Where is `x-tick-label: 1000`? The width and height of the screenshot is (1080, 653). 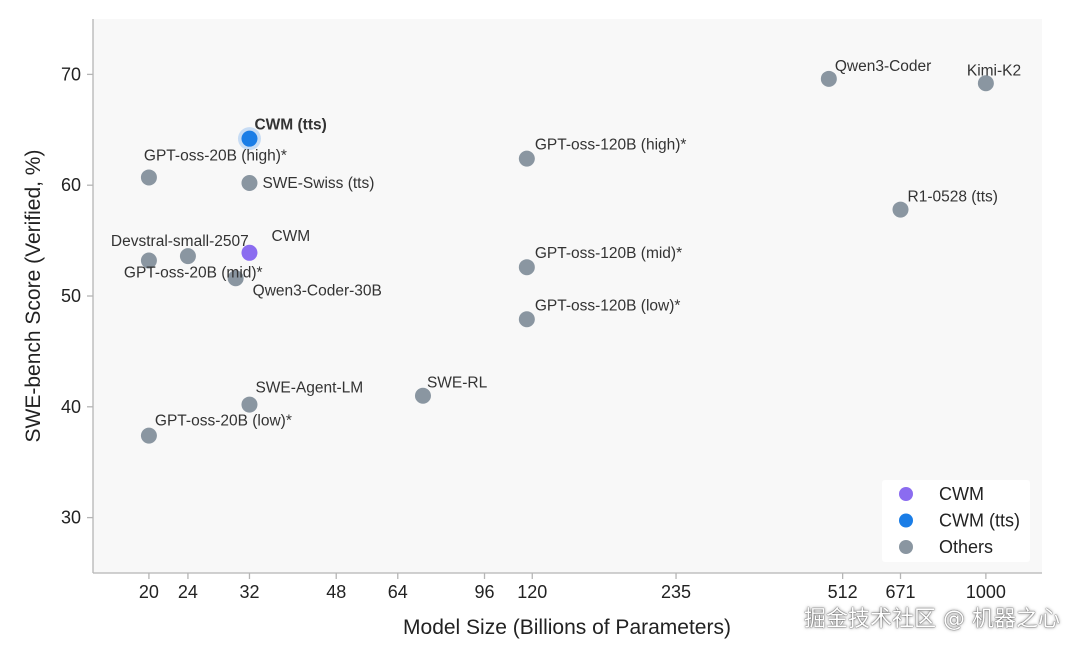 x-tick-label: 1000 is located at coordinates (986, 592).